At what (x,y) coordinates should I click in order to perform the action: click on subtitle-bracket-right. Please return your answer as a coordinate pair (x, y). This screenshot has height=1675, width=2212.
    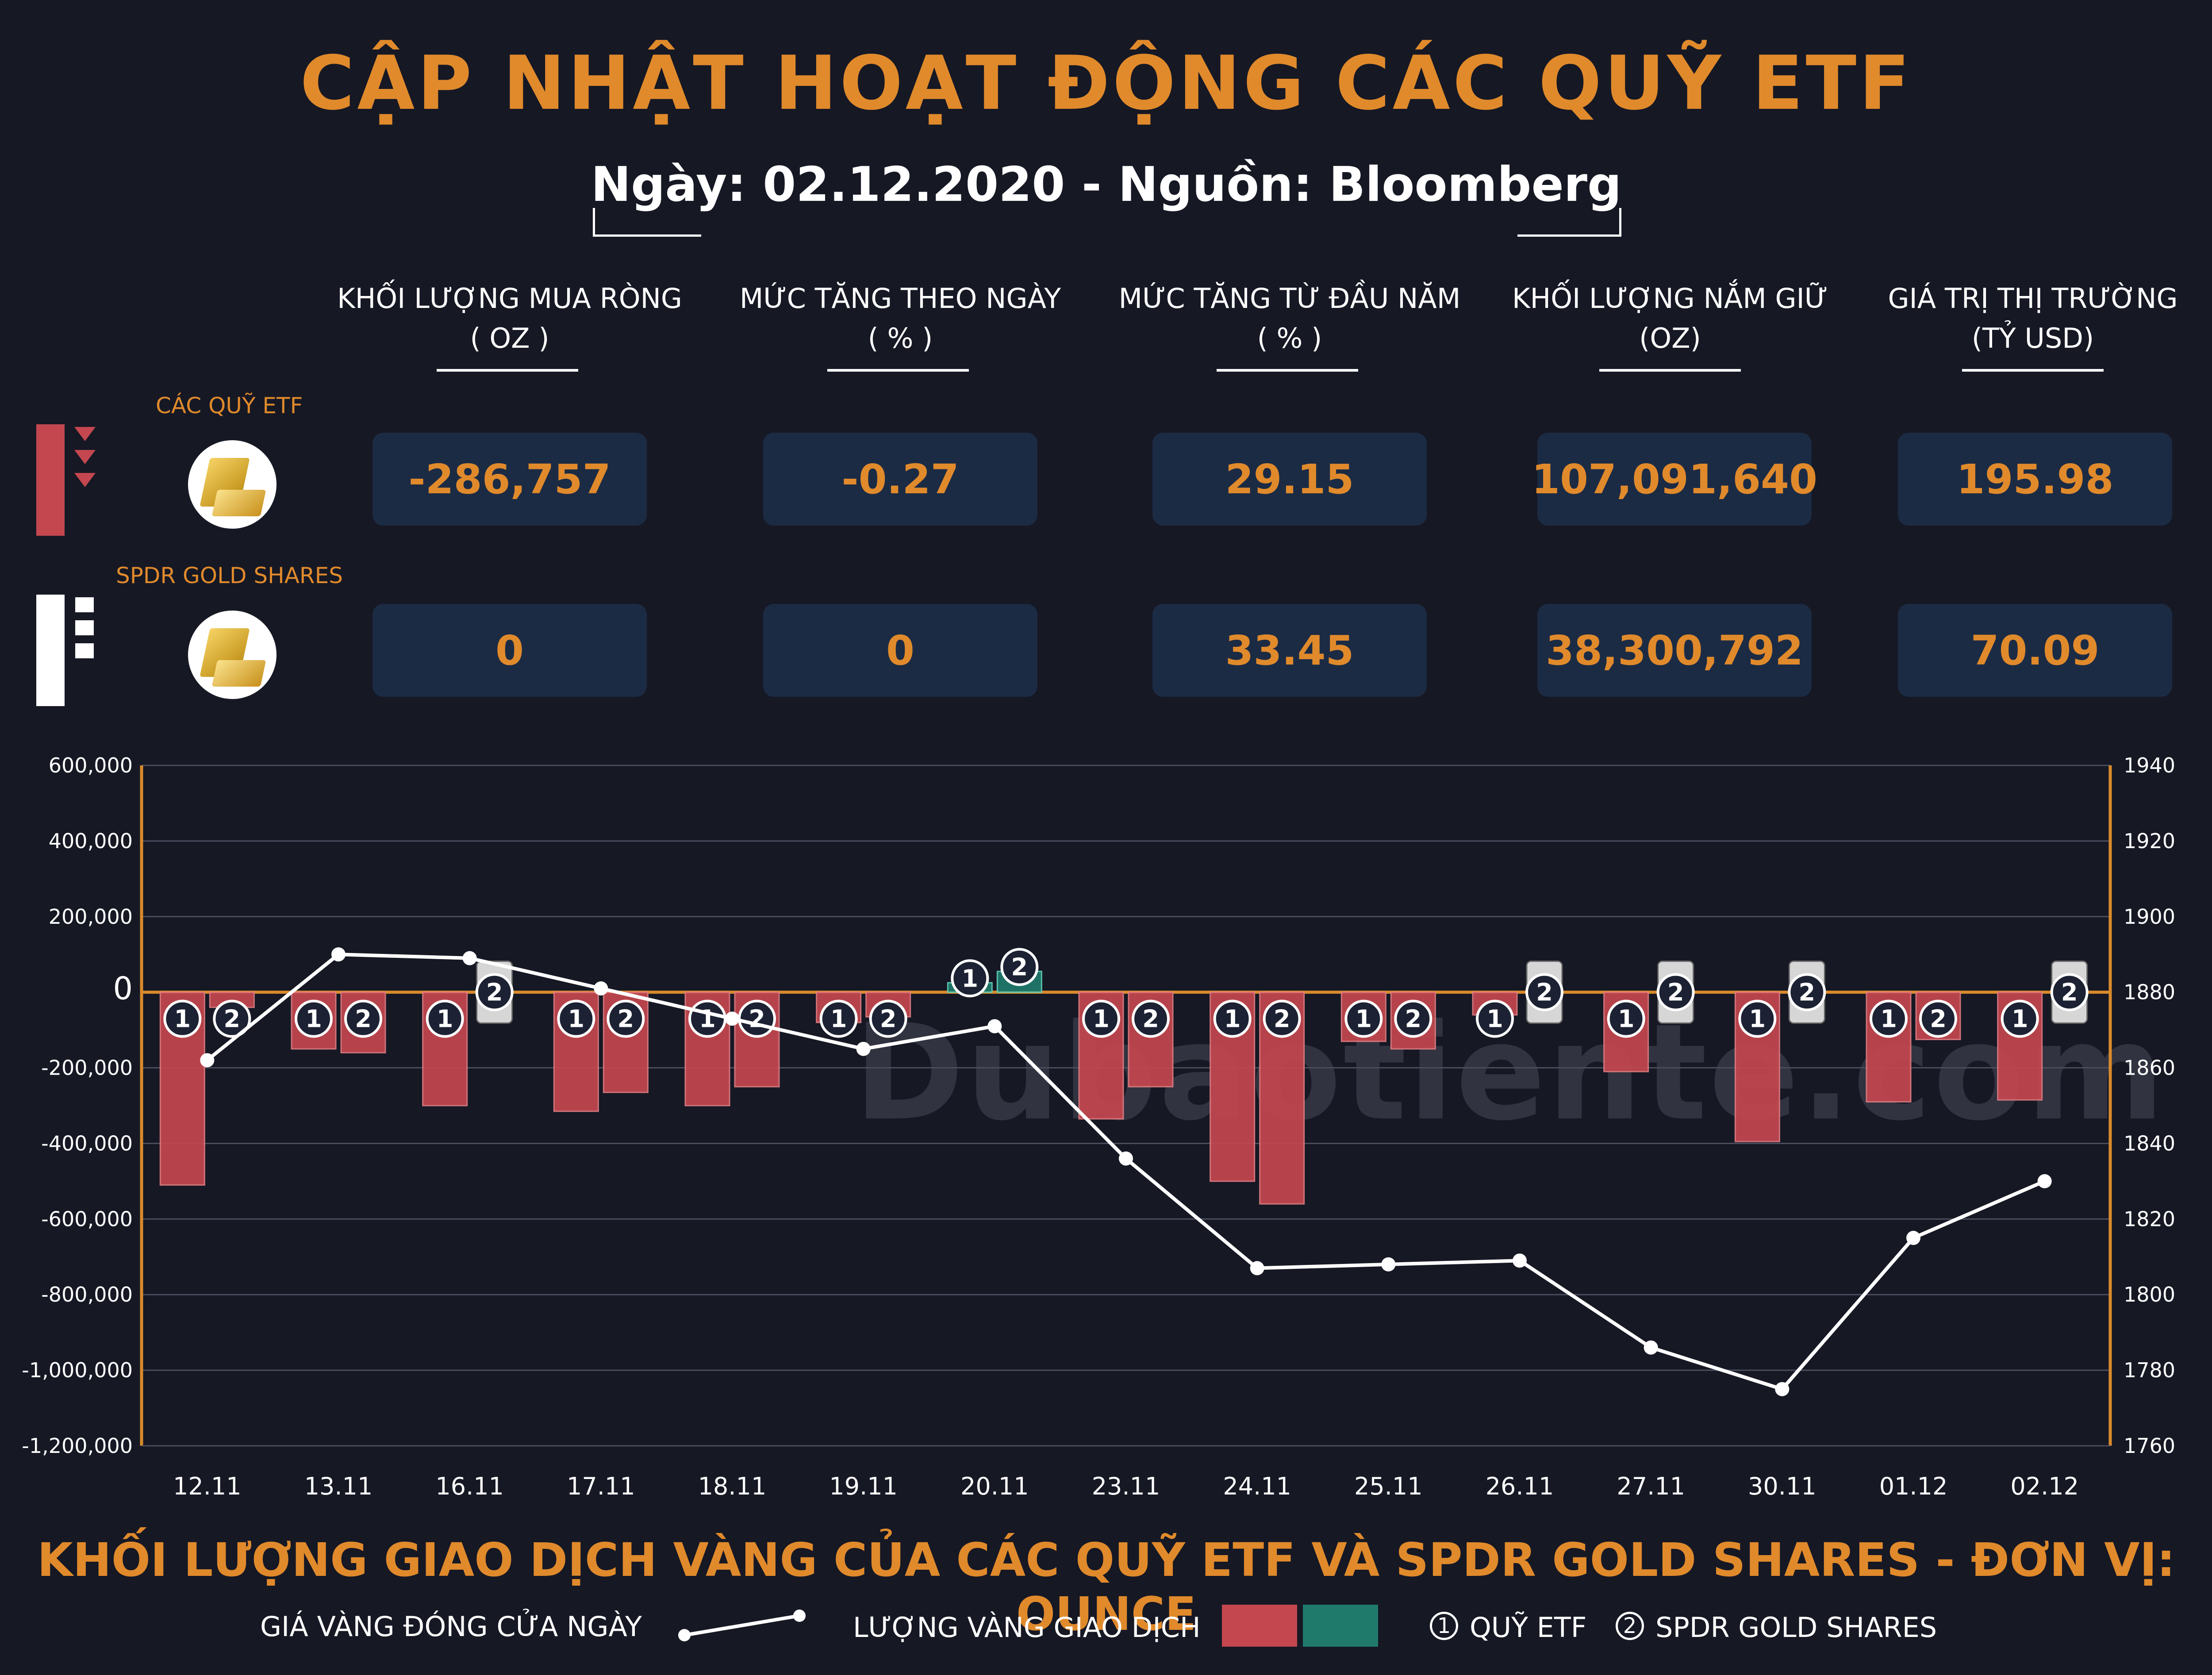
    Looking at the image, I should click on (1569, 222).